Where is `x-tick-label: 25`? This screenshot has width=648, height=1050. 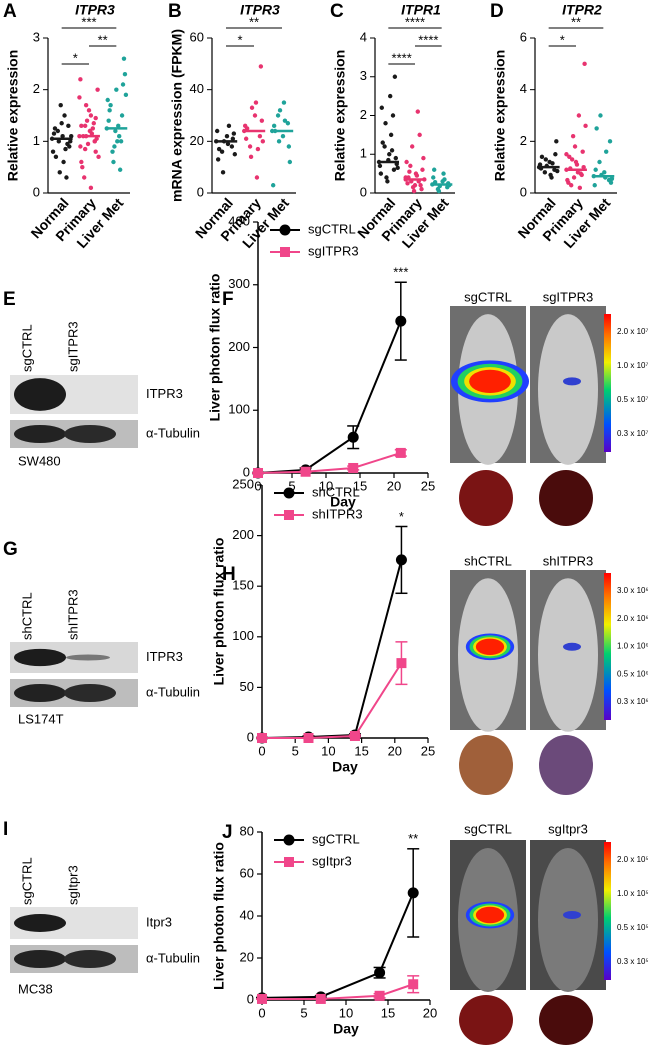 x-tick-label: 25 is located at coordinates (428, 750).